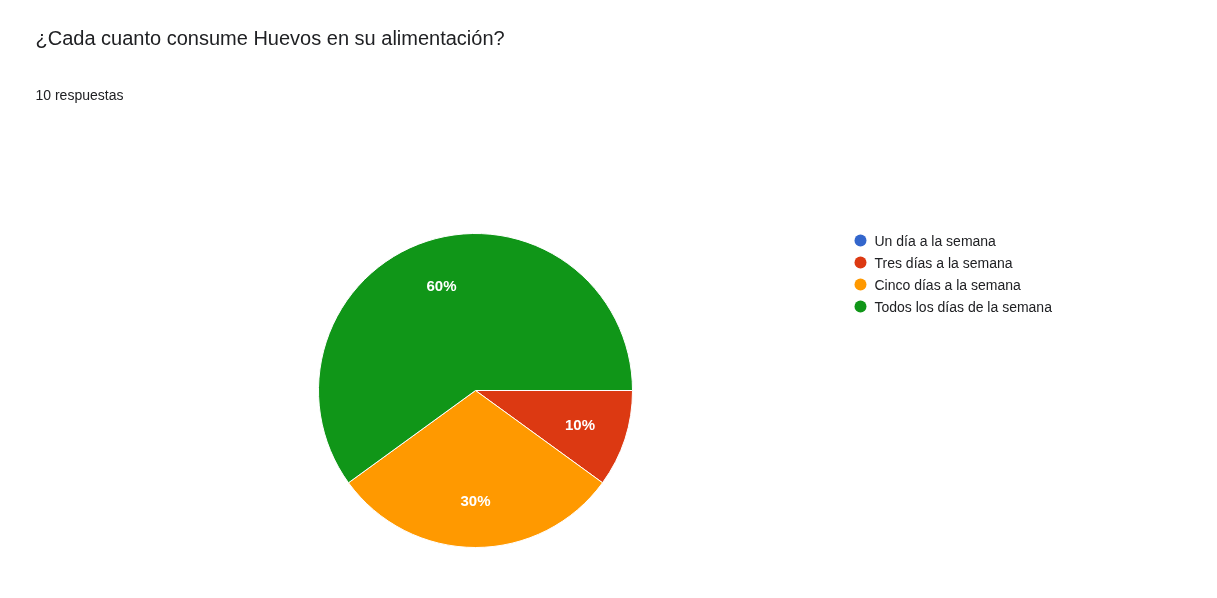 Image resolution: width=1217 pixels, height=598 pixels. What do you see at coordinates (963, 306) in the screenshot?
I see `legend-label: Todos los días de la semana` at bounding box center [963, 306].